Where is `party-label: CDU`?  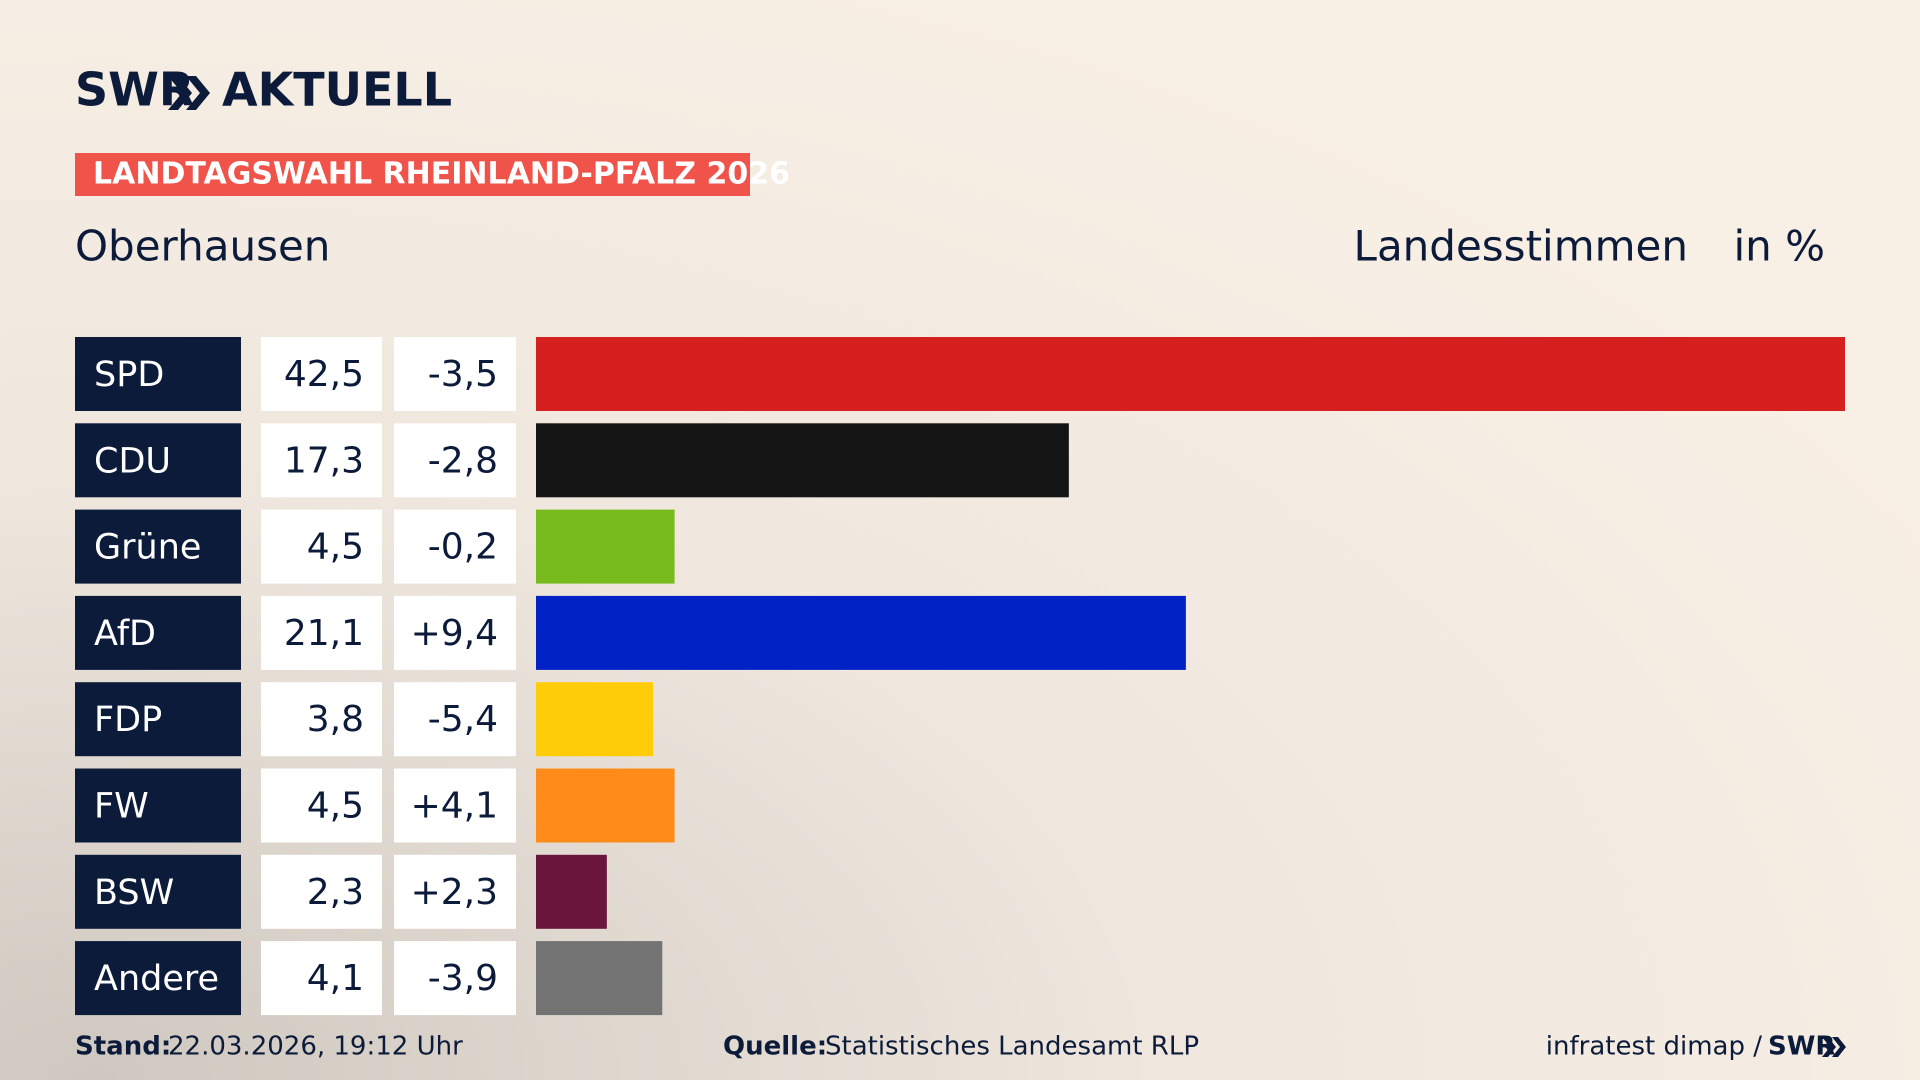
party-label: CDU is located at coordinates (132, 461).